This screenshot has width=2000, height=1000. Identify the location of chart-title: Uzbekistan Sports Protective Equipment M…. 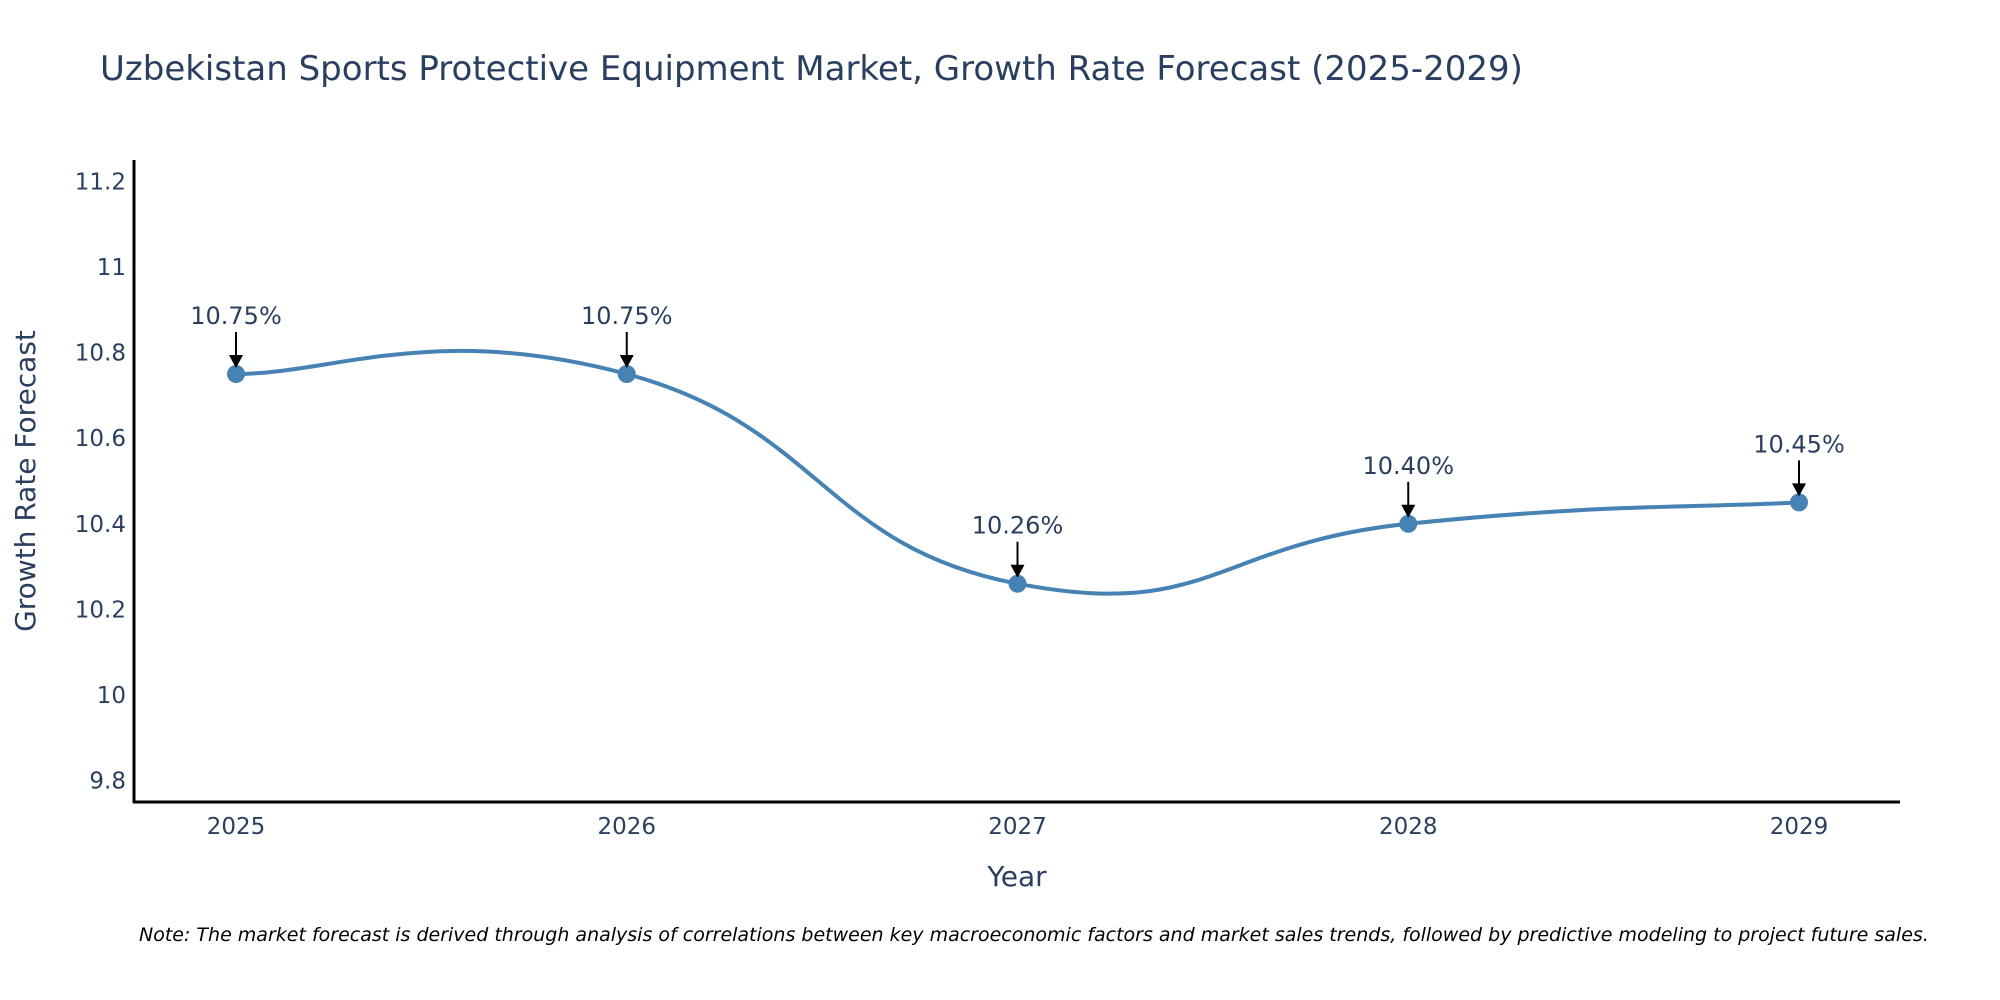
(811, 69).